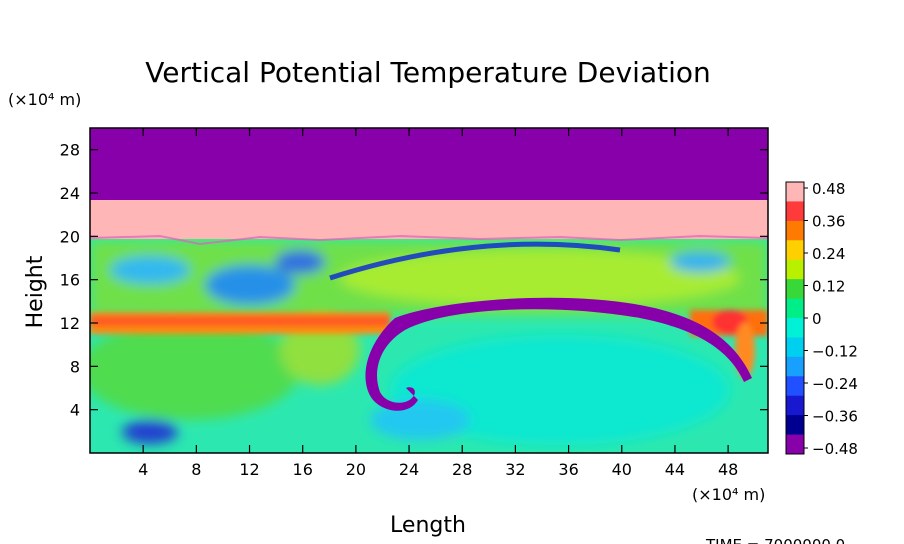  I want to click on pink-layer, so click(429, 219).